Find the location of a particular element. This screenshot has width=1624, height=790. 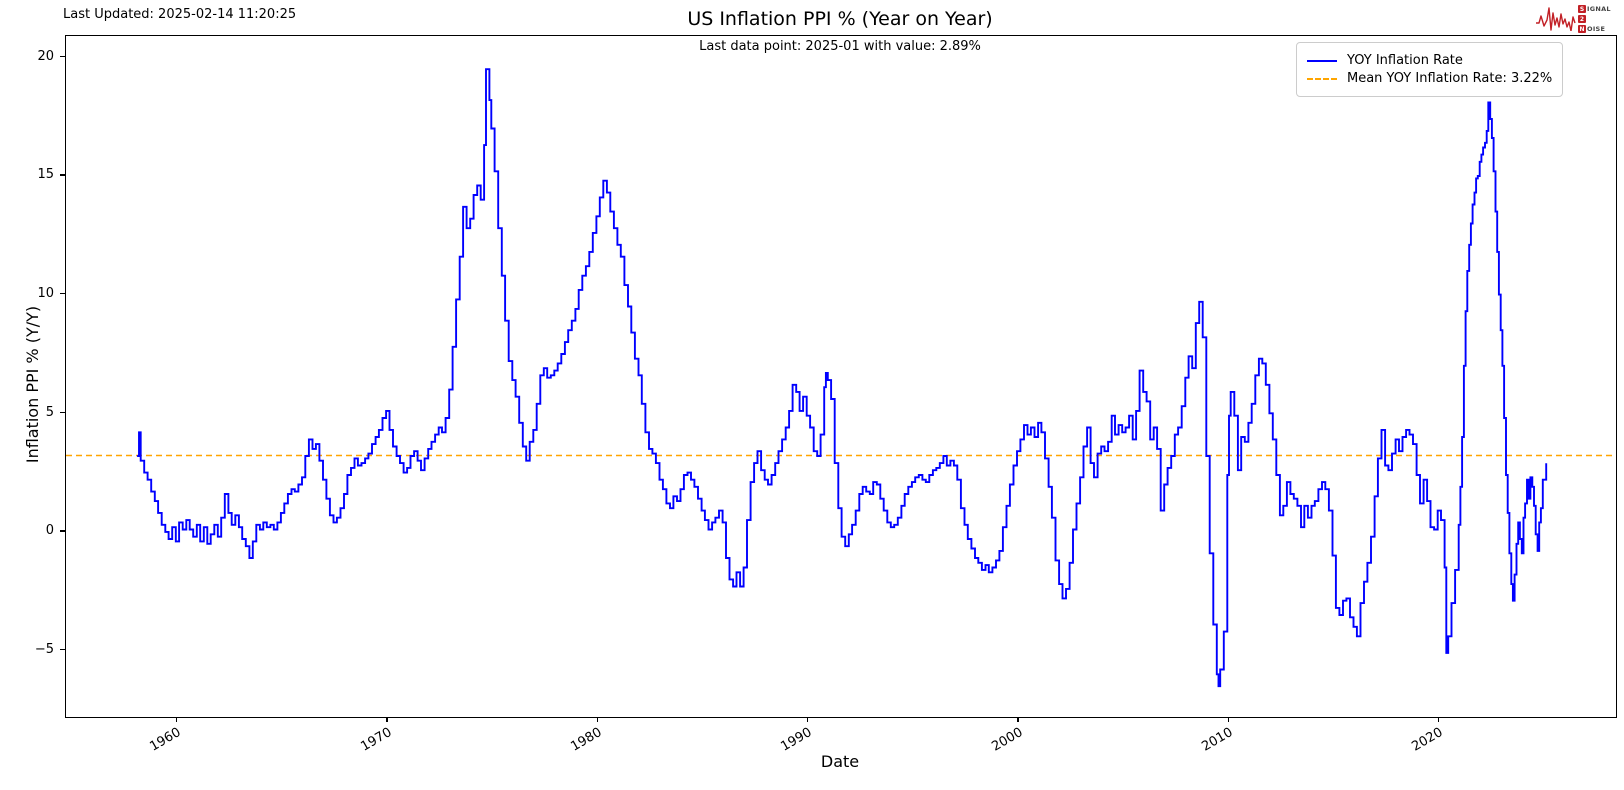

y-tick-label: 5 is located at coordinates (49, 412).